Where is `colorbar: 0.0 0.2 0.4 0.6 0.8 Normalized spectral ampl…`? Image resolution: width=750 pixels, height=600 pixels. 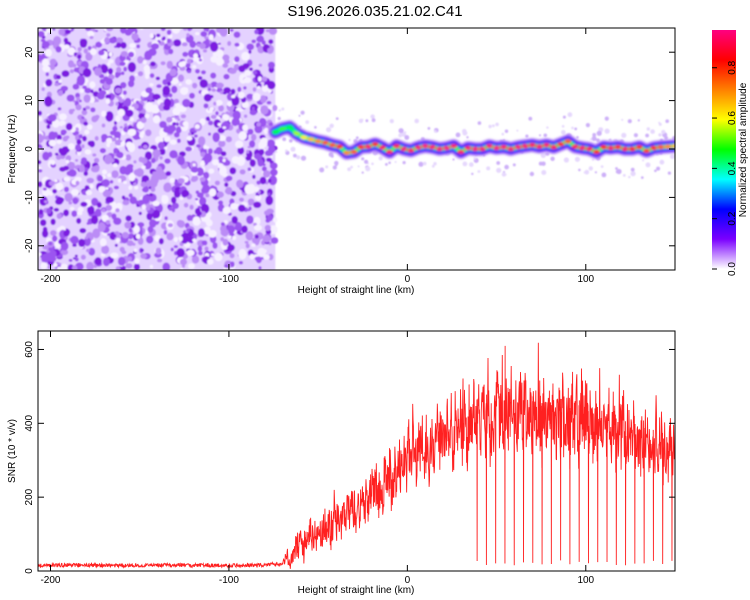 colorbar: 0.0 0.2 0.4 0.6 0.8 Normalized spectral ampl… is located at coordinates (730, 153).